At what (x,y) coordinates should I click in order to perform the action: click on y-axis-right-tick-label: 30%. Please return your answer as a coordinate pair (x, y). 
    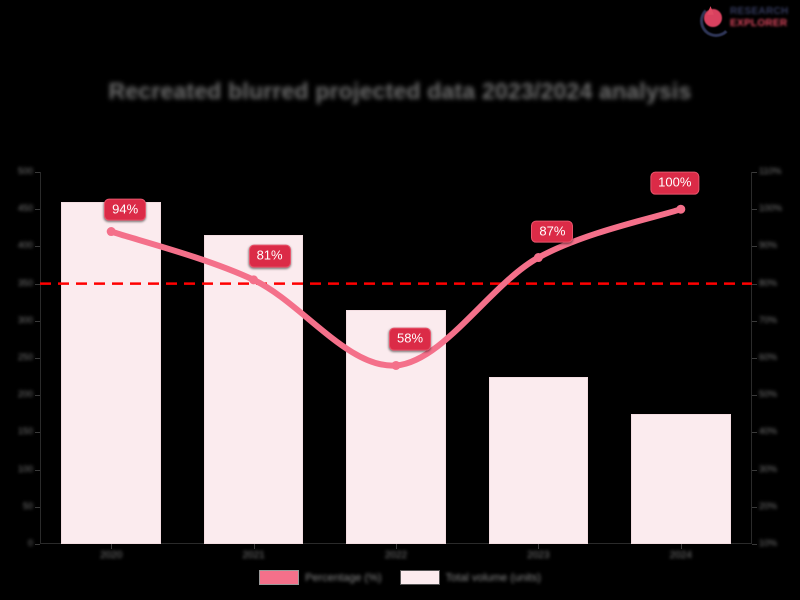
    Looking at the image, I should click on (768, 468).